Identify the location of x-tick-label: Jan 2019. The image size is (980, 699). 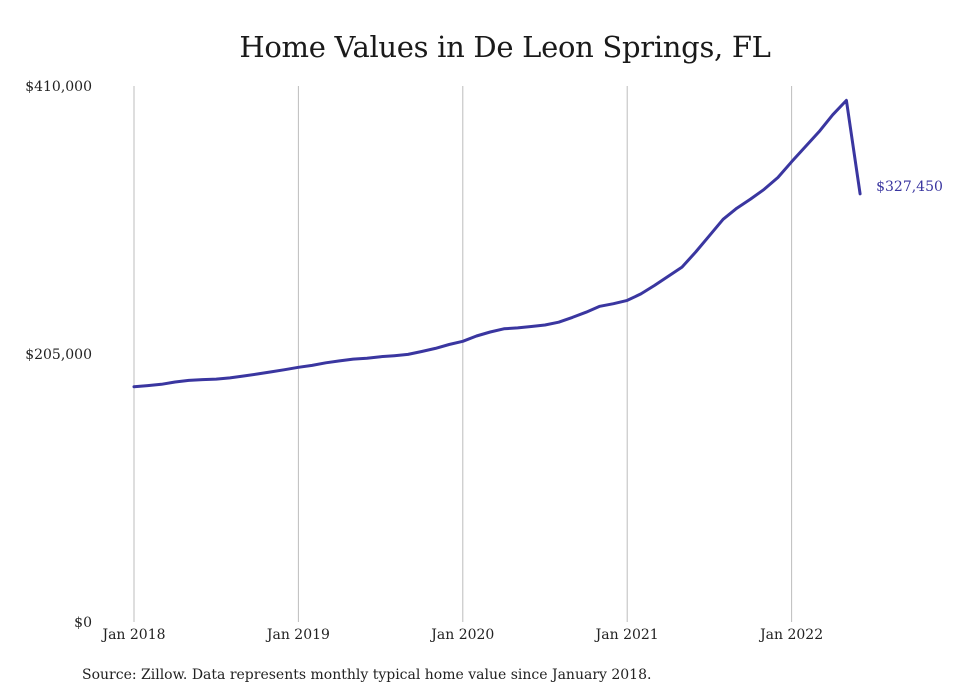
(297, 635).